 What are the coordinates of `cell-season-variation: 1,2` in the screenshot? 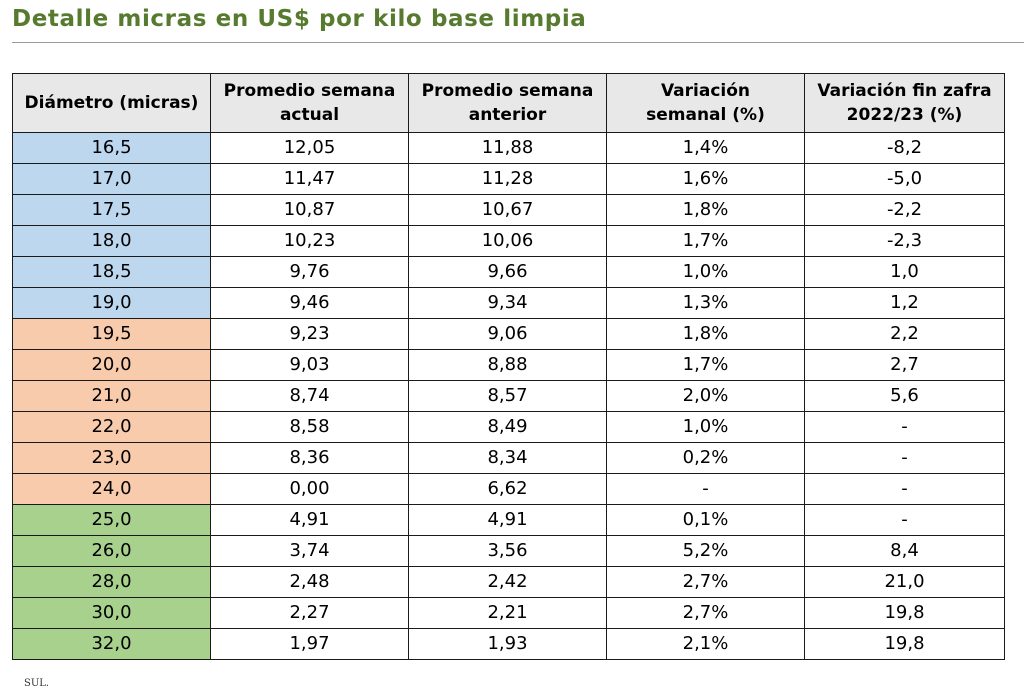 It's located at (904, 303).